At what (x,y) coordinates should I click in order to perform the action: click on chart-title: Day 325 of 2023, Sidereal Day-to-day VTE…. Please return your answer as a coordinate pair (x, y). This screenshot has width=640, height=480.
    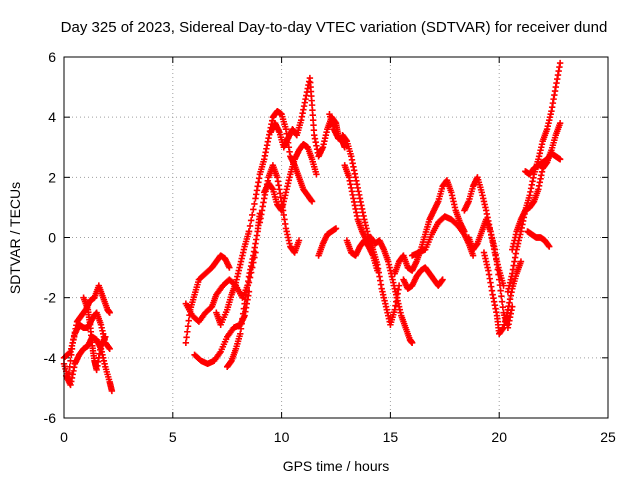
    Looking at the image, I should click on (334, 27).